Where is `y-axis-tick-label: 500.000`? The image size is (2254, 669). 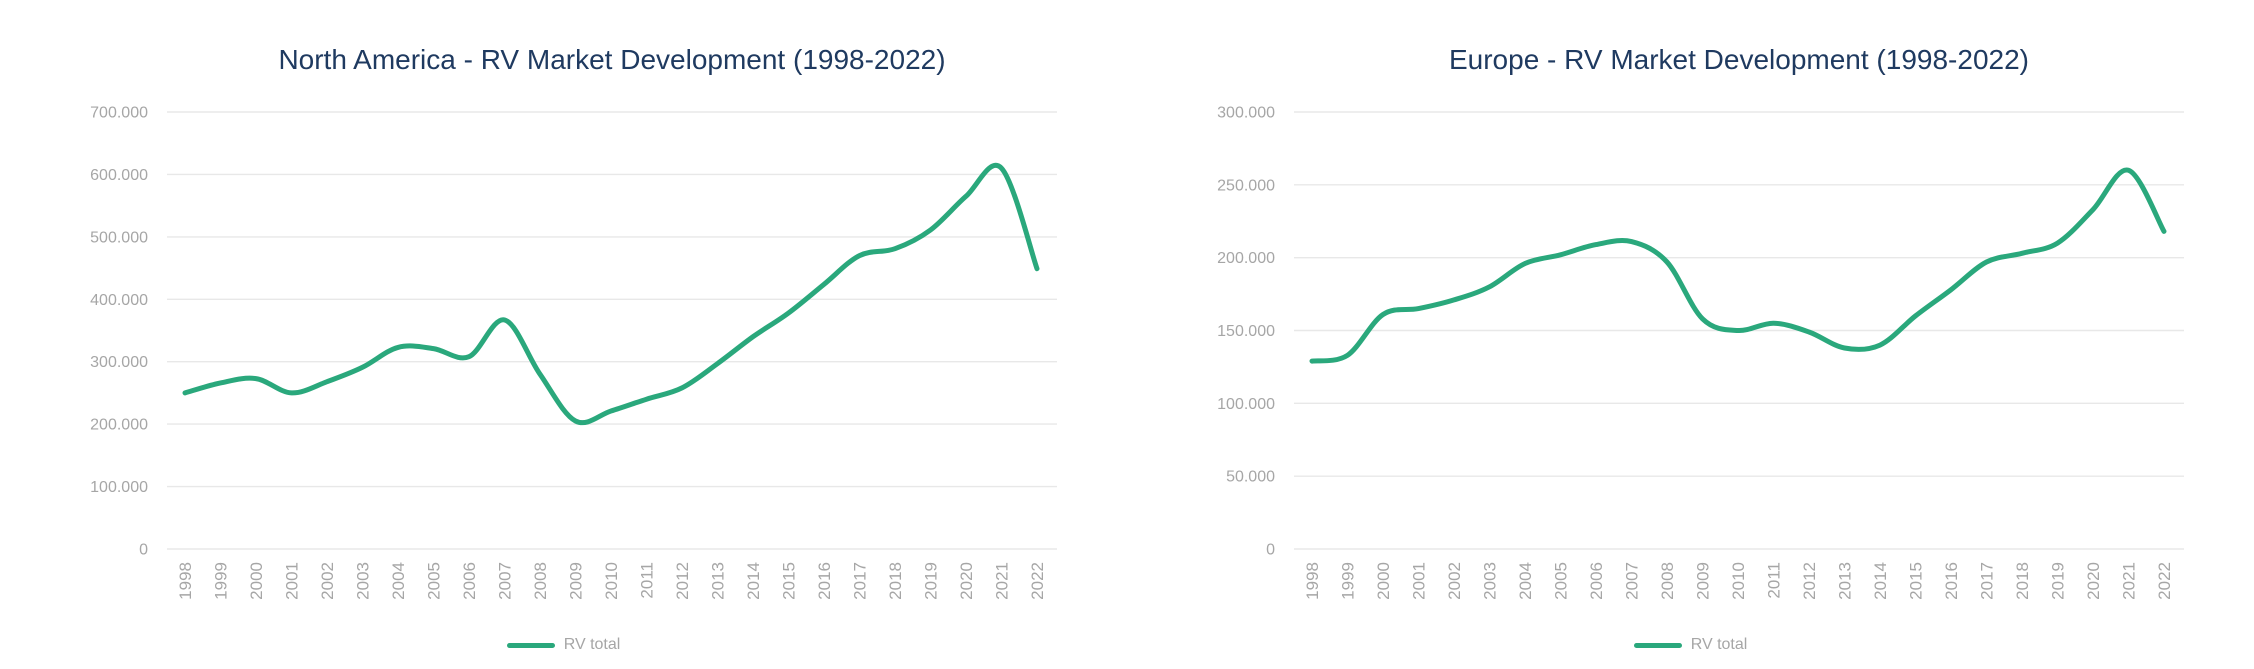 y-axis-tick-label: 500.000 is located at coordinates (119, 237).